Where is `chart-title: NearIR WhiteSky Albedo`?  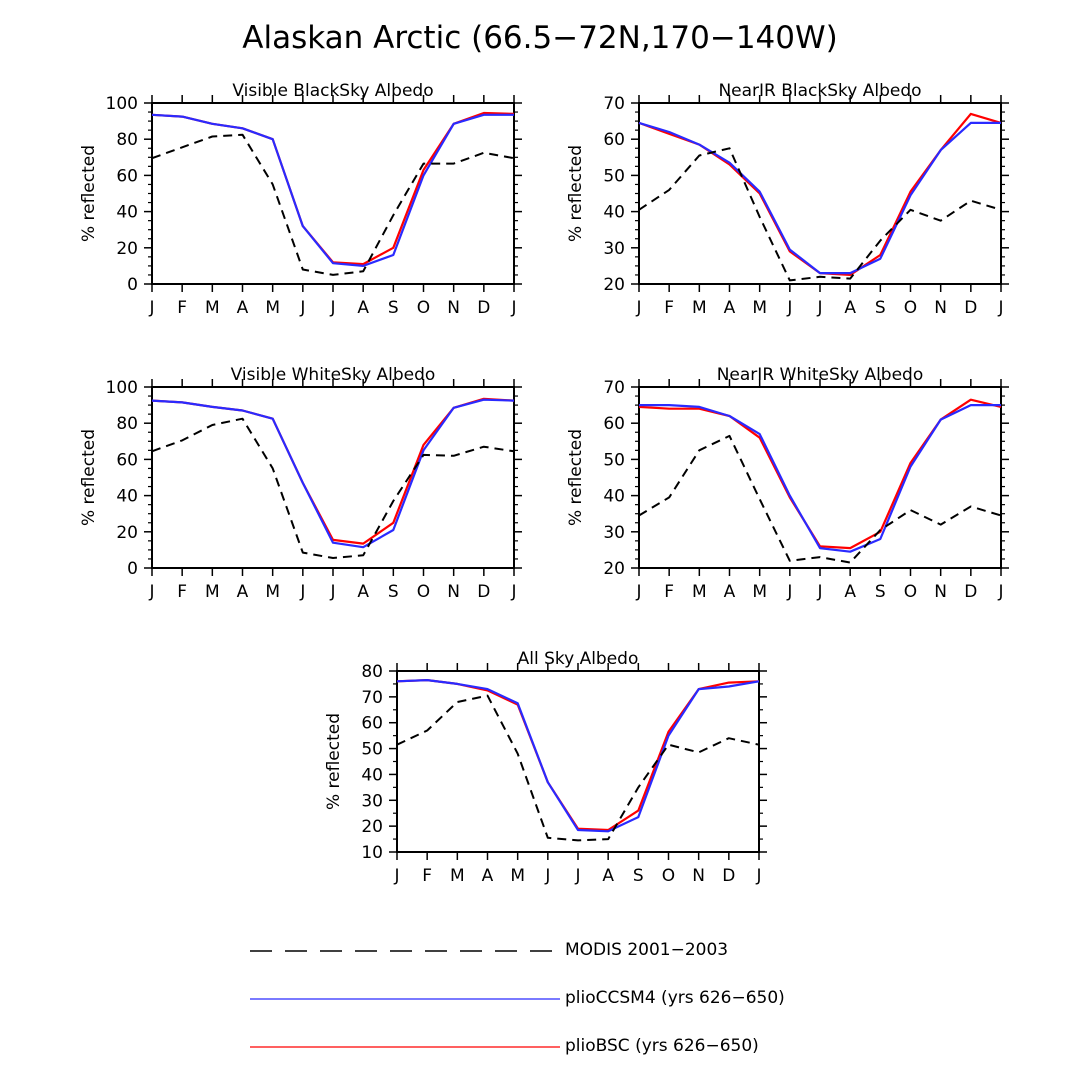 chart-title: NearIR WhiteSky Albedo is located at coordinates (820, 375).